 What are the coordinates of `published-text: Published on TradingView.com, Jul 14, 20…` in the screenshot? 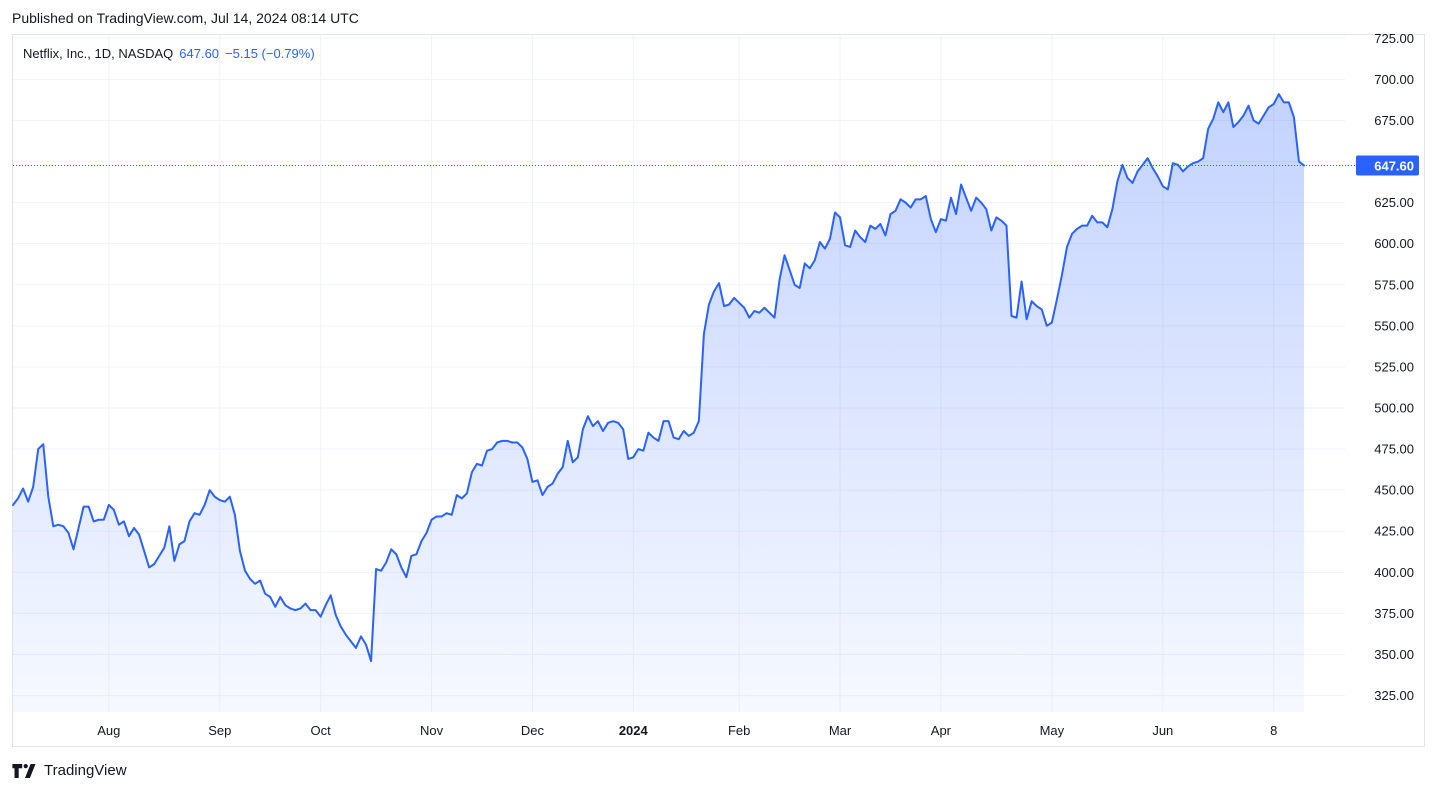 It's located at (185, 18).